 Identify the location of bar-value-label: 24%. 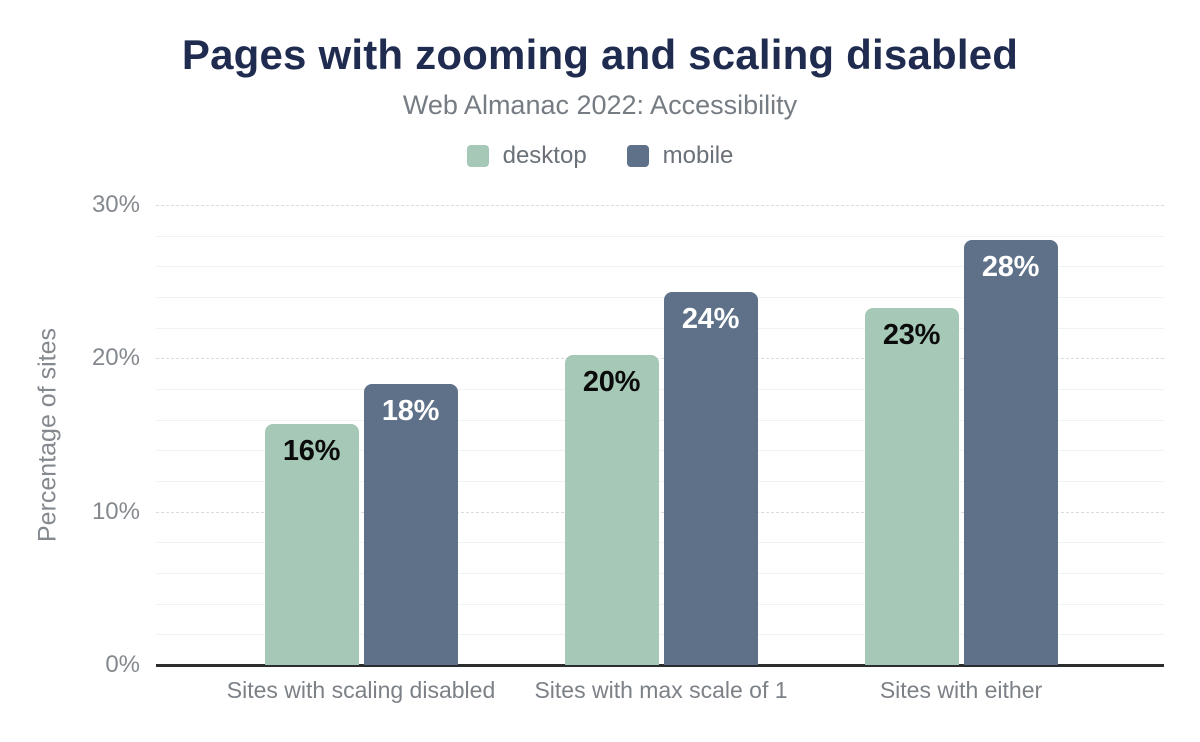
(710, 319).